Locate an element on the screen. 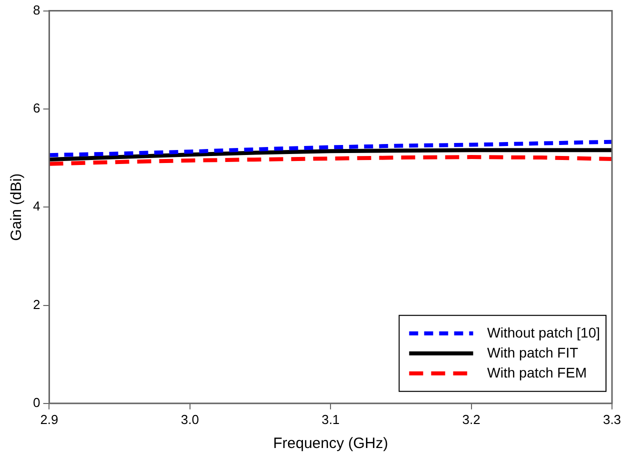  x-axis-title: Frequency (GHz) is located at coordinates (330, 443).